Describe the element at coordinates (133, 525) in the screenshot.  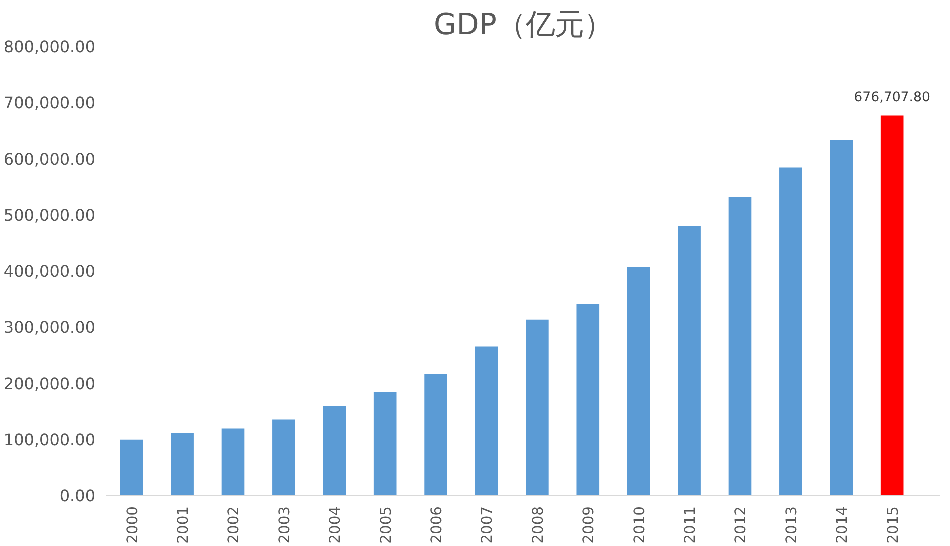
I see `x-tick-label: 2000` at that location.